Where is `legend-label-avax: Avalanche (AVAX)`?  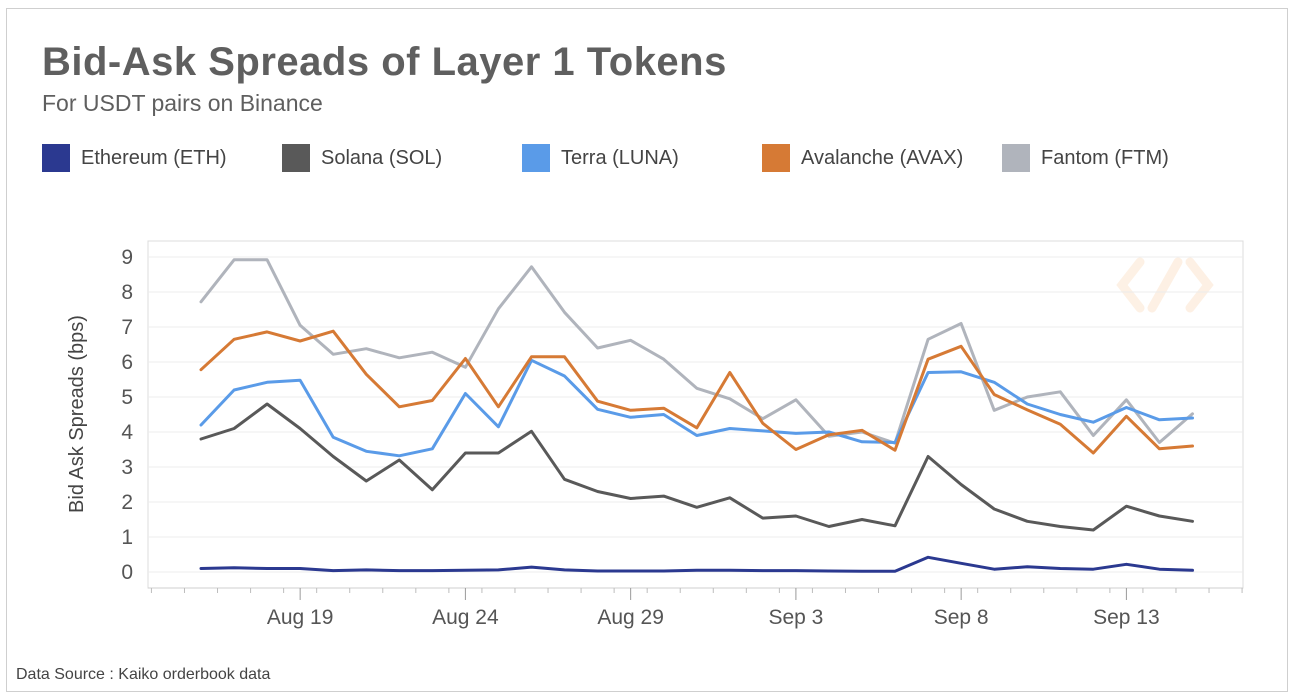 legend-label-avax: Avalanche (AVAX) is located at coordinates (882, 157).